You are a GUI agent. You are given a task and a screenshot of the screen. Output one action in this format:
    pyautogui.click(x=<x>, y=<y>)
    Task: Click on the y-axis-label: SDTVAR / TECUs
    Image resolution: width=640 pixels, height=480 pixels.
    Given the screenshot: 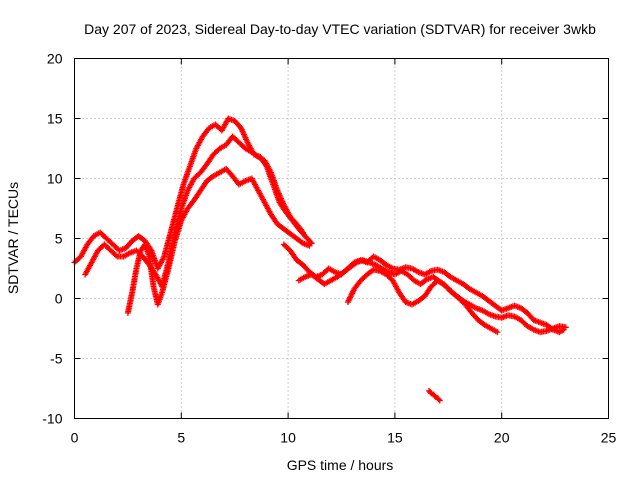 What is the action you would take?
    pyautogui.click(x=13, y=238)
    